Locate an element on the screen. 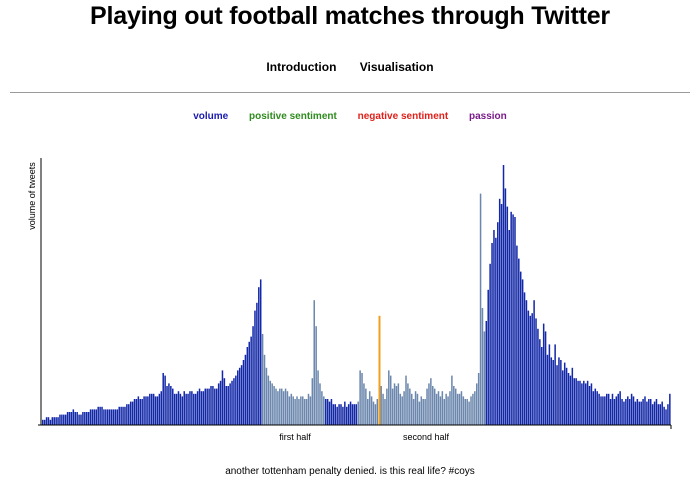 The image size is (700, 488). legend-negative-sentiment: negative sentiment is located at coordinates (403, 116).